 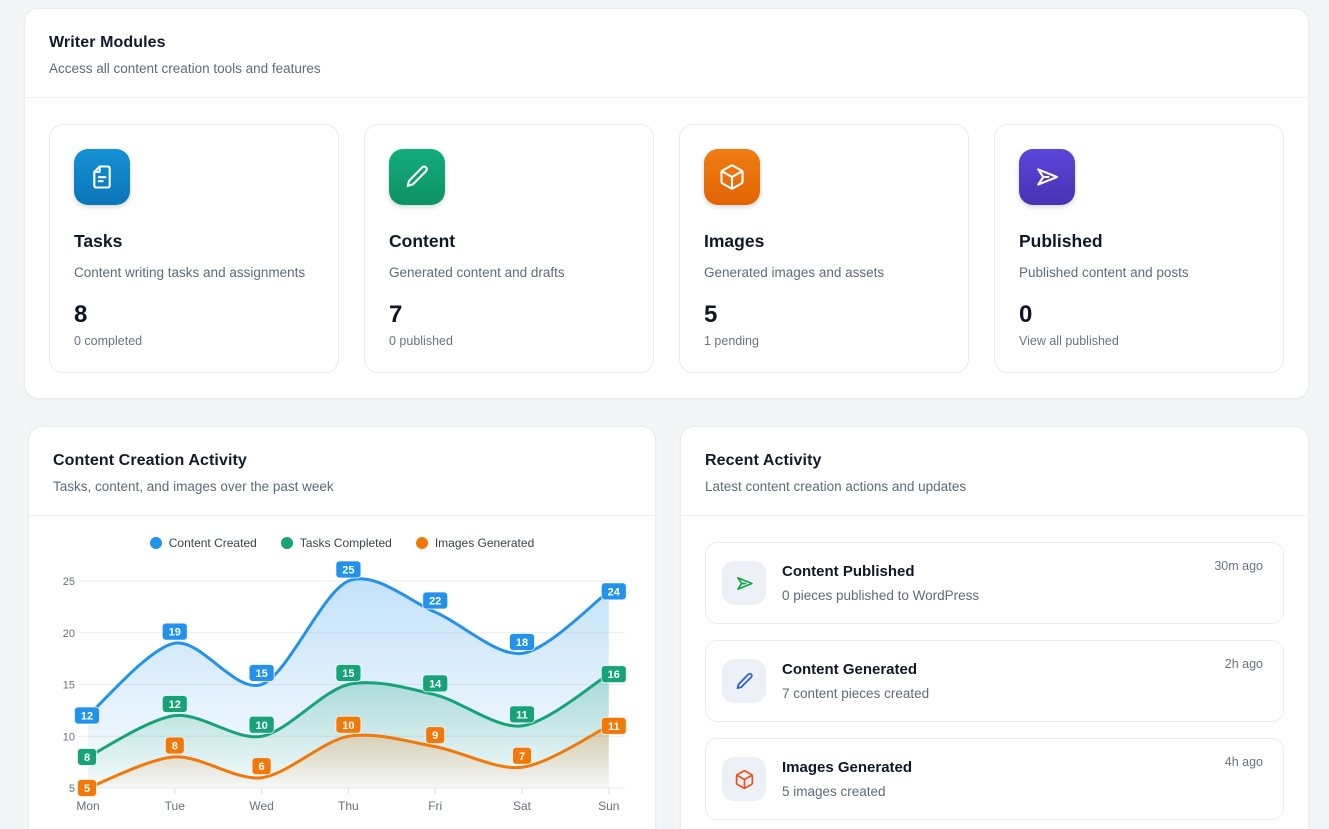 I want to click on module-stat: 0 published, so click(x=421, y=341).